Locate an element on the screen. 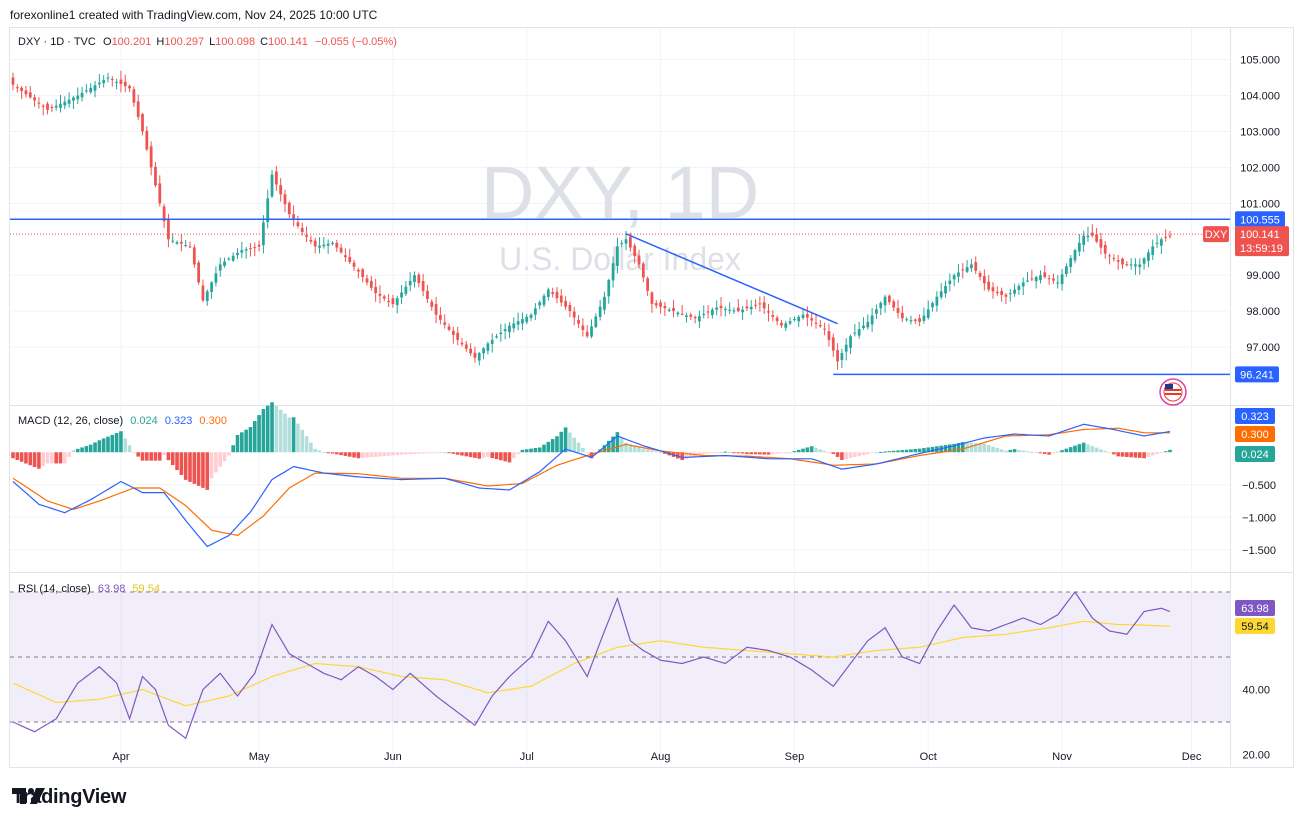 This screenshot has width=1304, height=829. macd-line is located at coordinates (591, 485).